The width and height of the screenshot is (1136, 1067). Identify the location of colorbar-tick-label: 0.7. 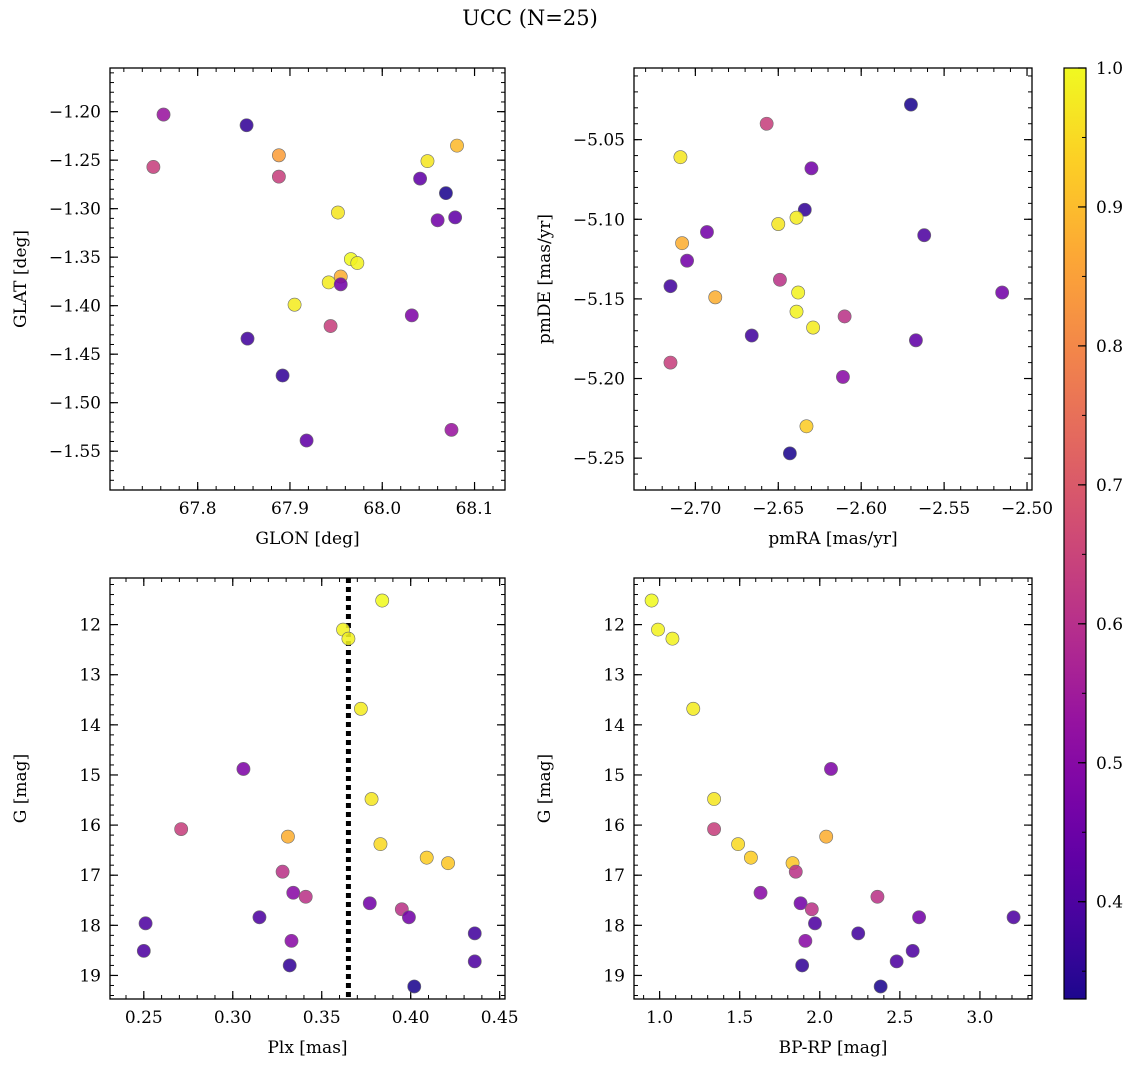
(1109, 486).